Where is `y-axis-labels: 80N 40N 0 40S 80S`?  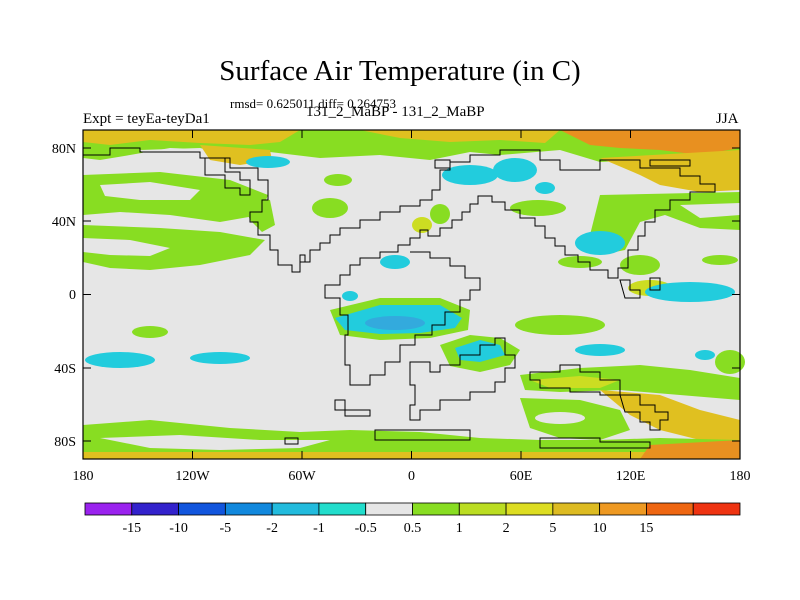
y-axis-labels: 80N 40N 0 40S 80S is located at coordinates (64, 296).